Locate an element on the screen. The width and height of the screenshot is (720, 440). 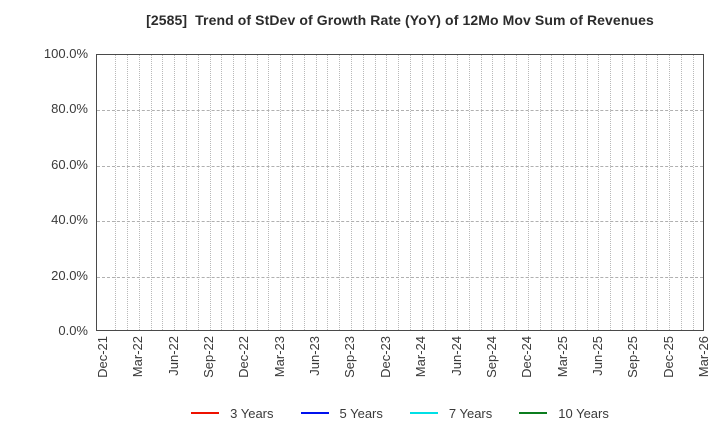
legend-item-5-years: 5 Years is located at coordinates (341, 413).